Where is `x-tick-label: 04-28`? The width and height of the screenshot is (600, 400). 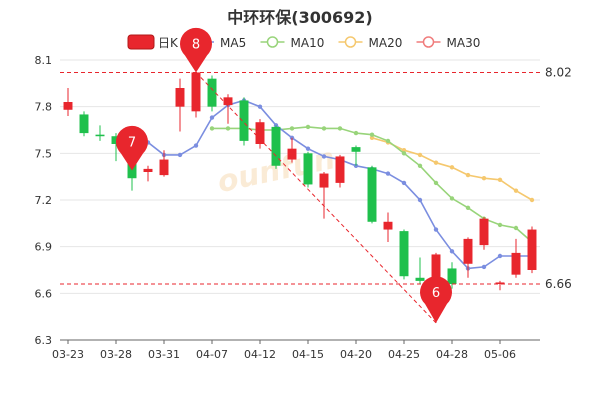 x-tick-label: 04-28 is located at coordinates (452, 354).